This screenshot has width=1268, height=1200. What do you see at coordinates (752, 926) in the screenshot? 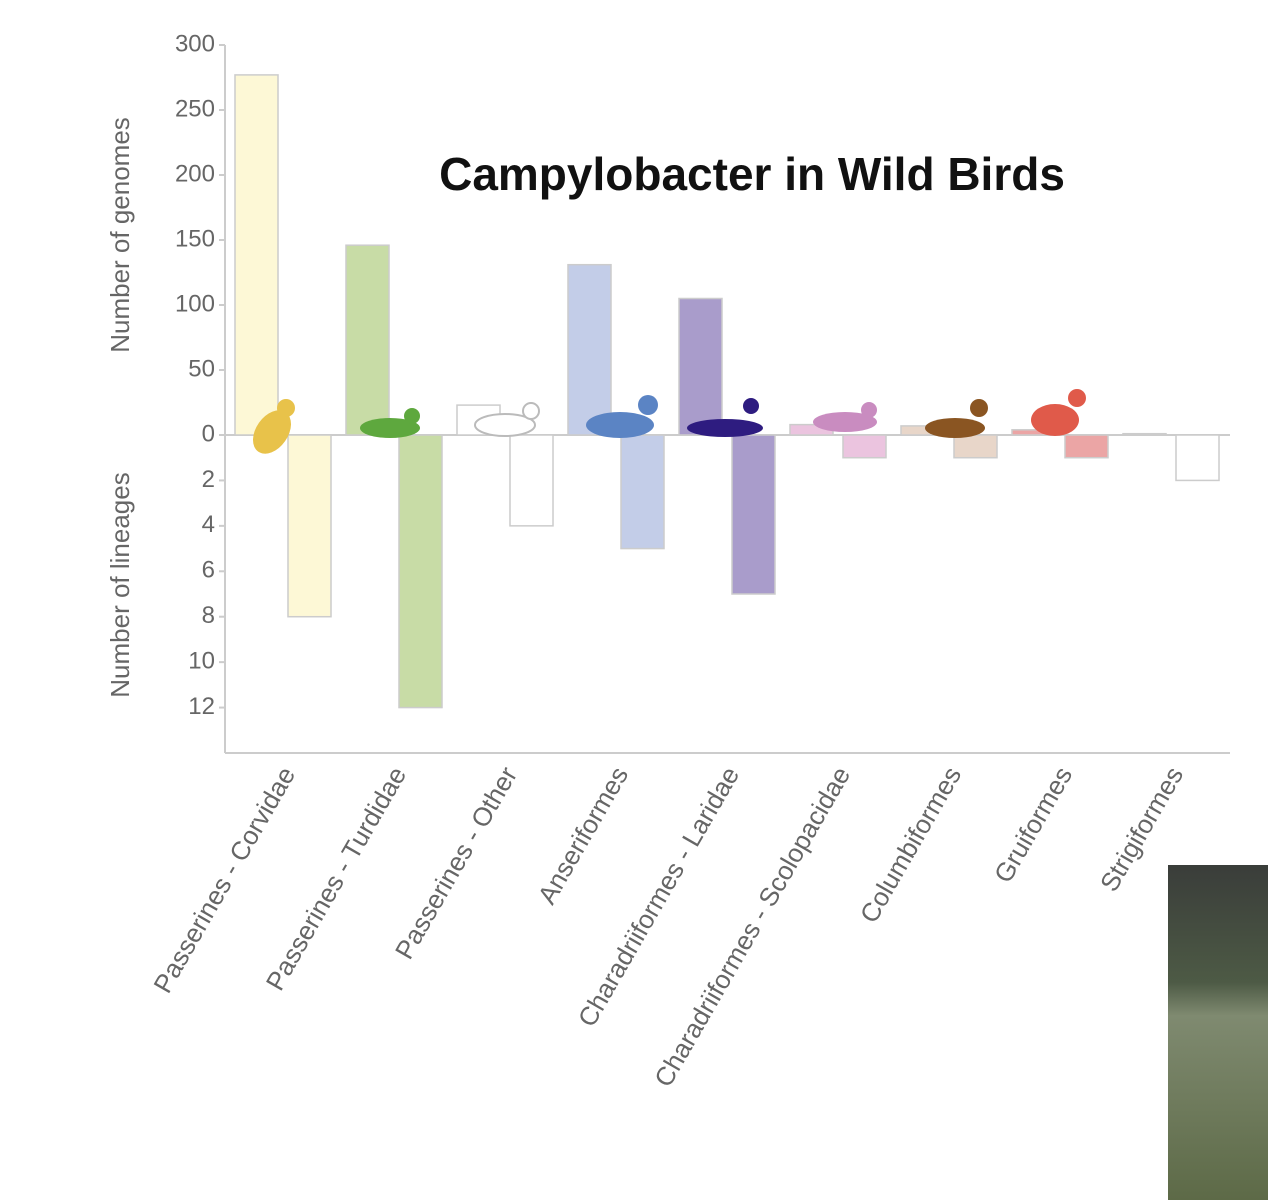
I see `x-tick-label: Charadriiformes - Scolopacidae` at bounding box center [752, 926].